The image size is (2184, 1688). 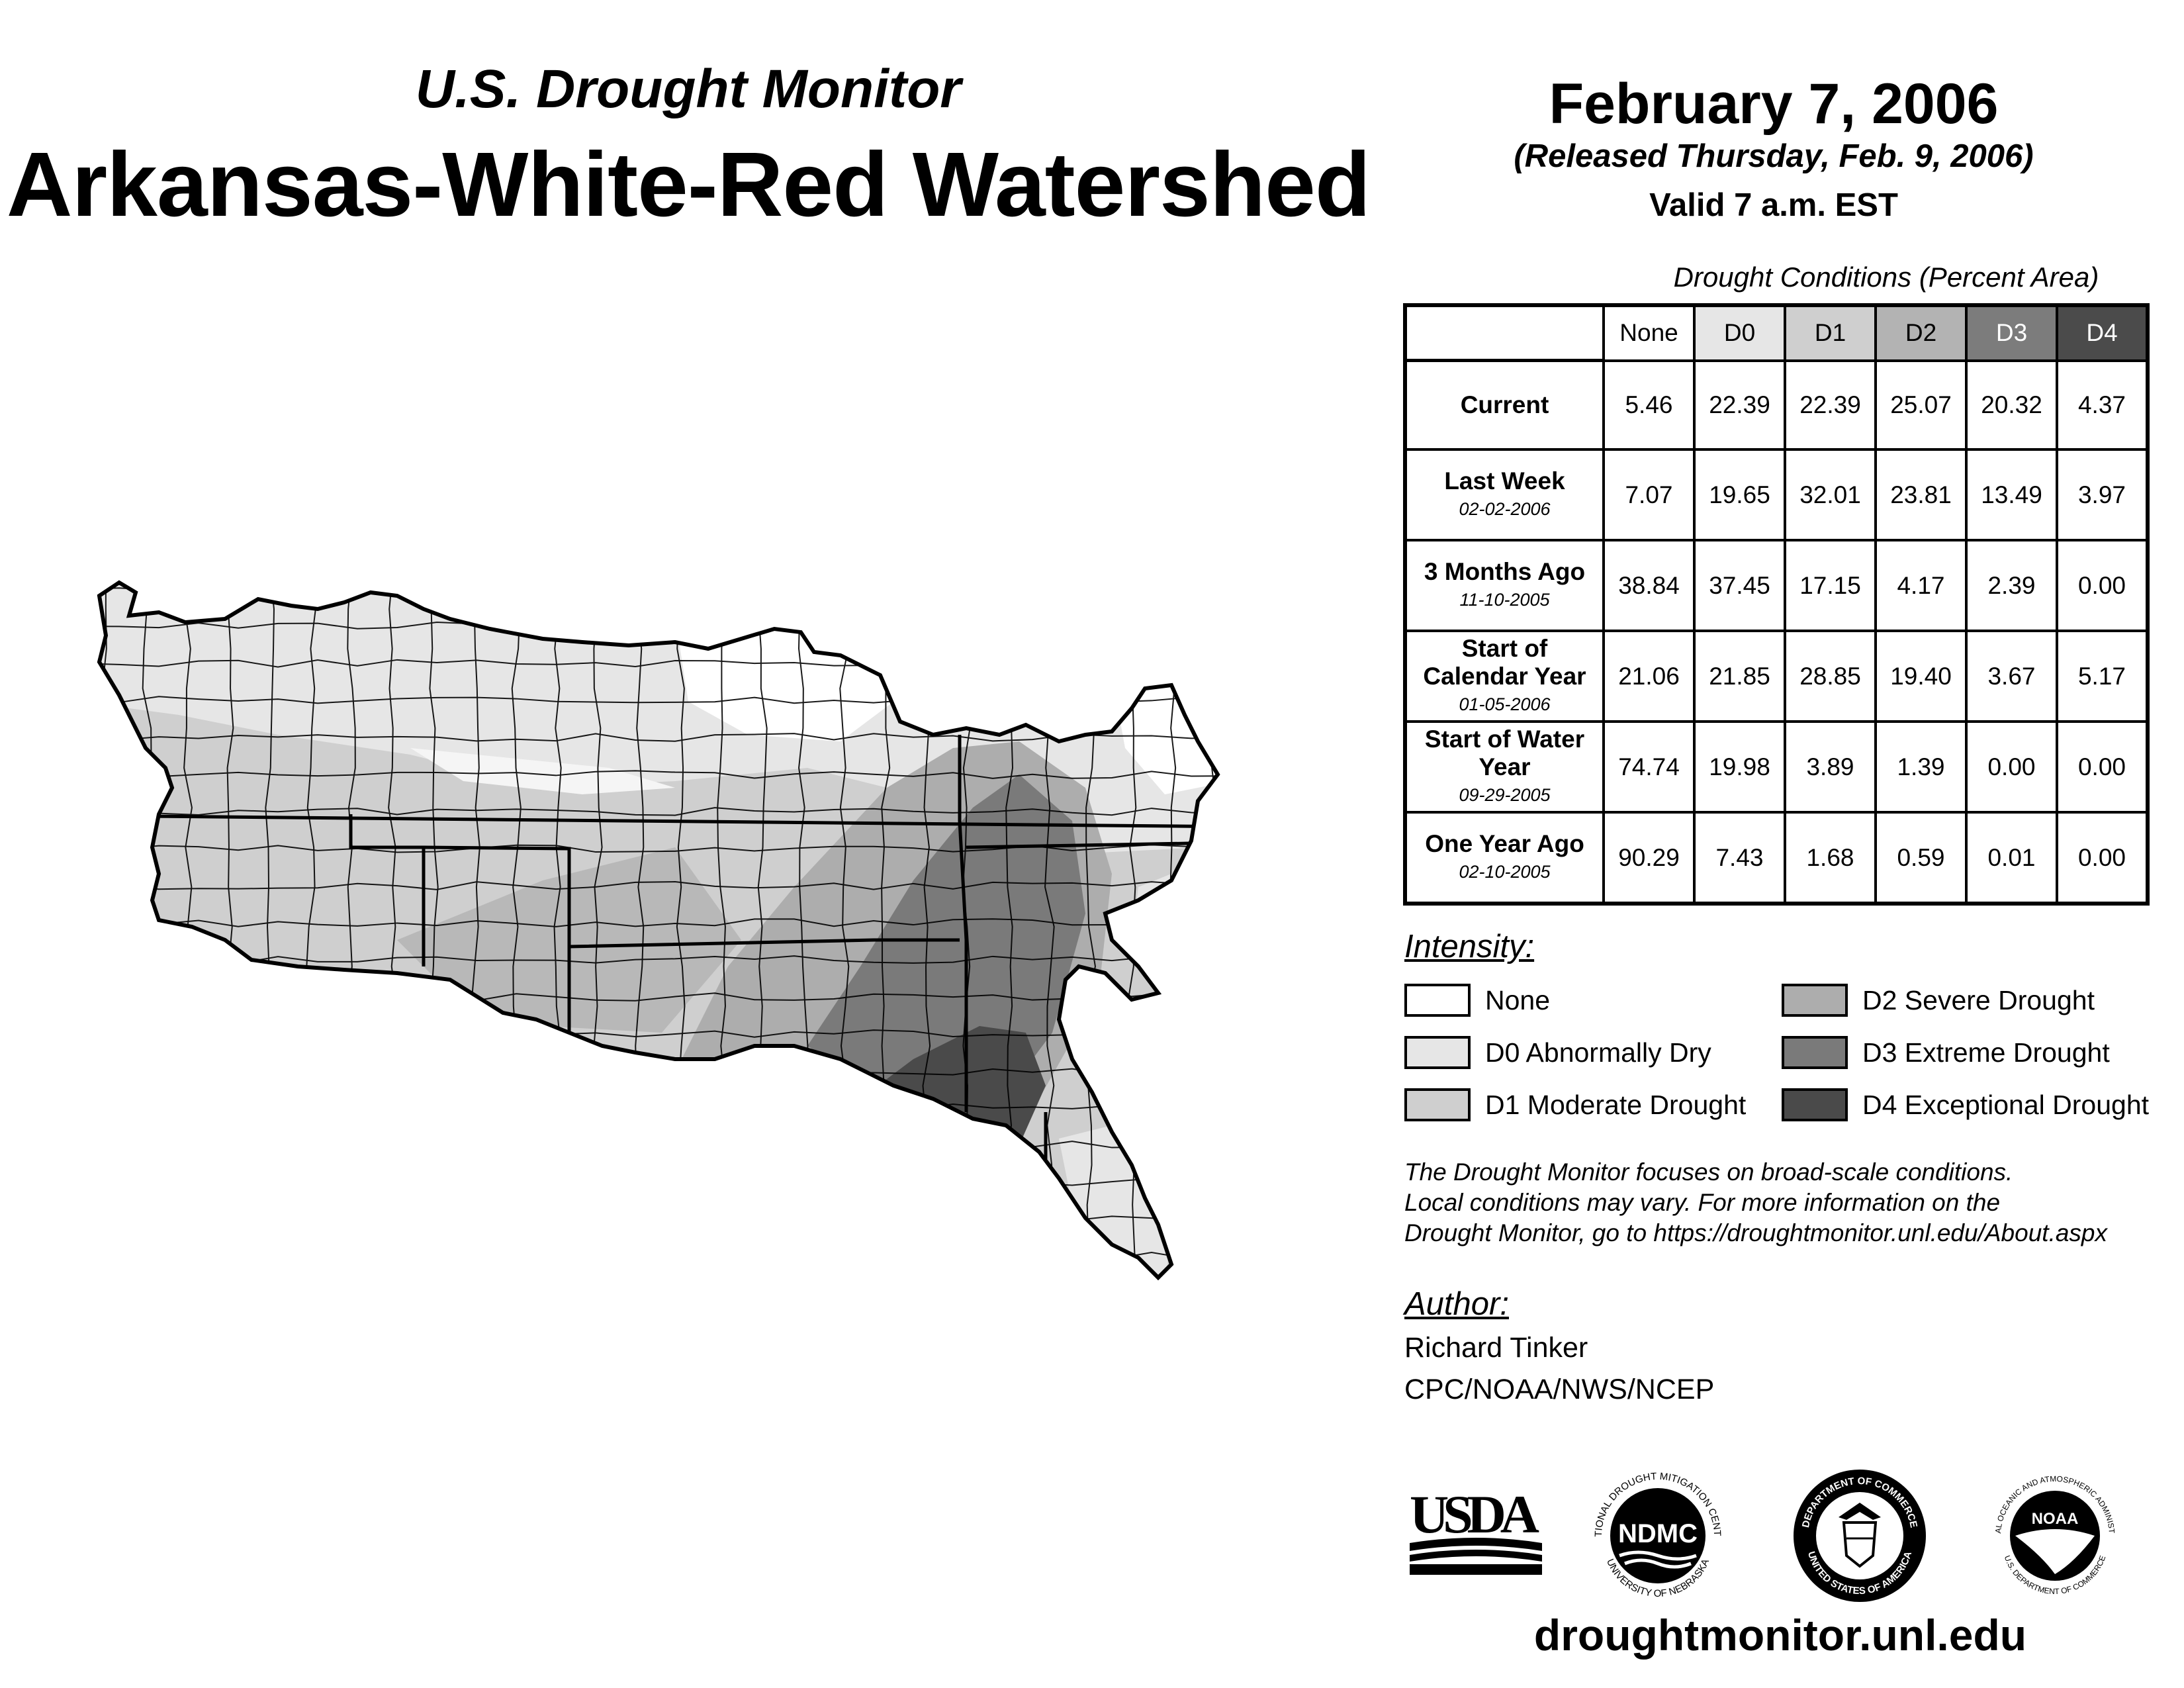 I want to click on value-cell-d0: 21.85, so click(x=1740, y=676).